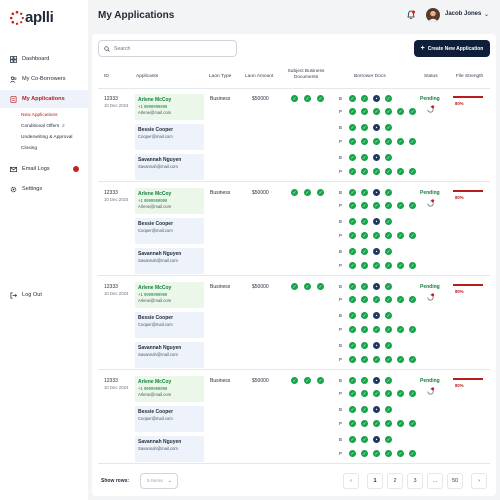  Describe the element at coordinates (433, 15) in the screenshot. I see `avatar` at that location.